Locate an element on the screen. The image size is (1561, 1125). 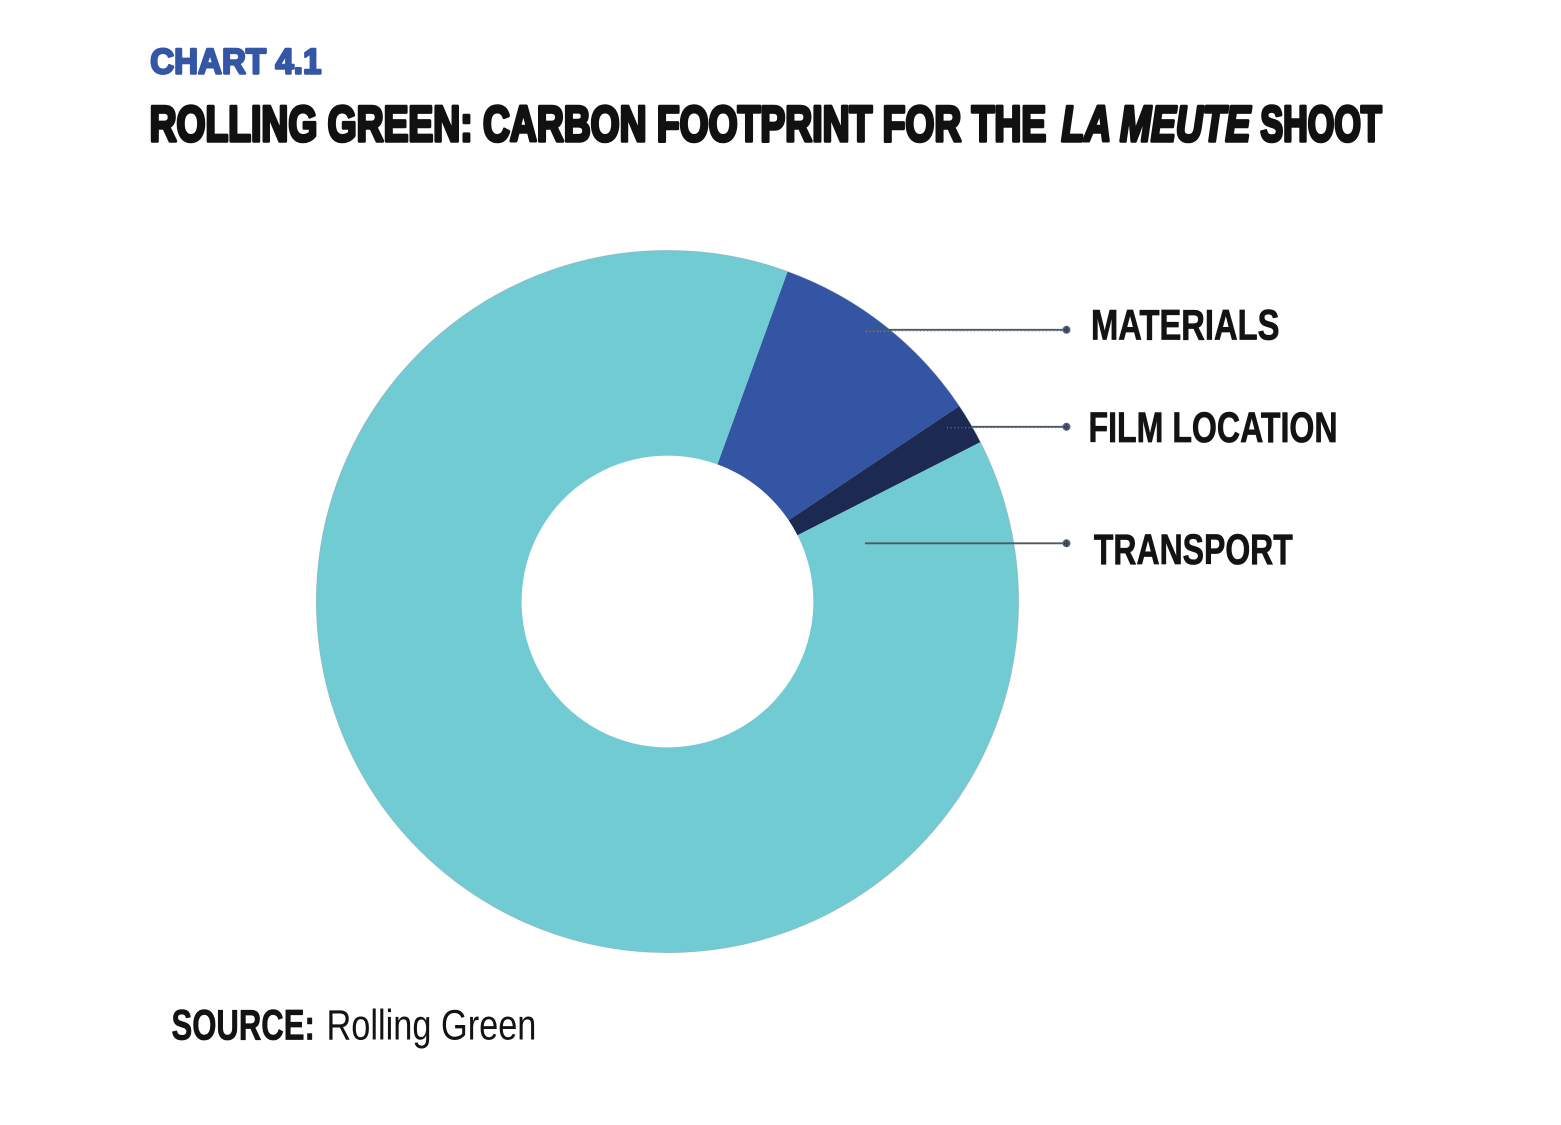
svg-text: TRANSPORT is located at coordinates (1193, 550).